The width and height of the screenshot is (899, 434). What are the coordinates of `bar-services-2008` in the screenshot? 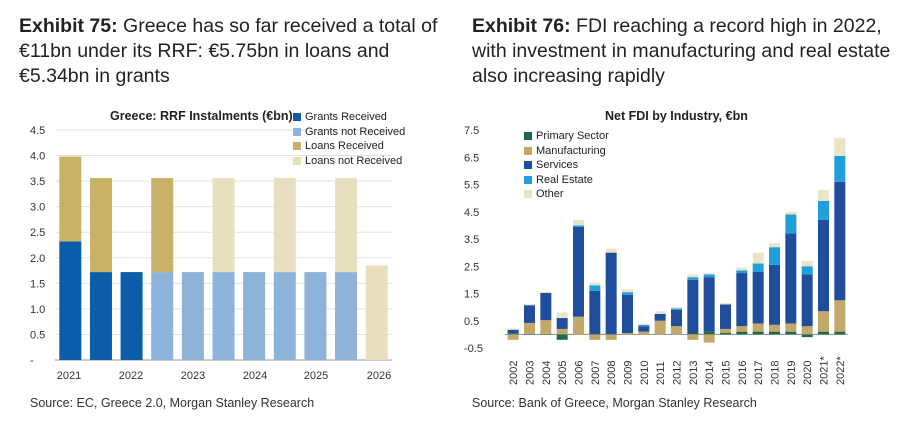 It's located at (611, 293).